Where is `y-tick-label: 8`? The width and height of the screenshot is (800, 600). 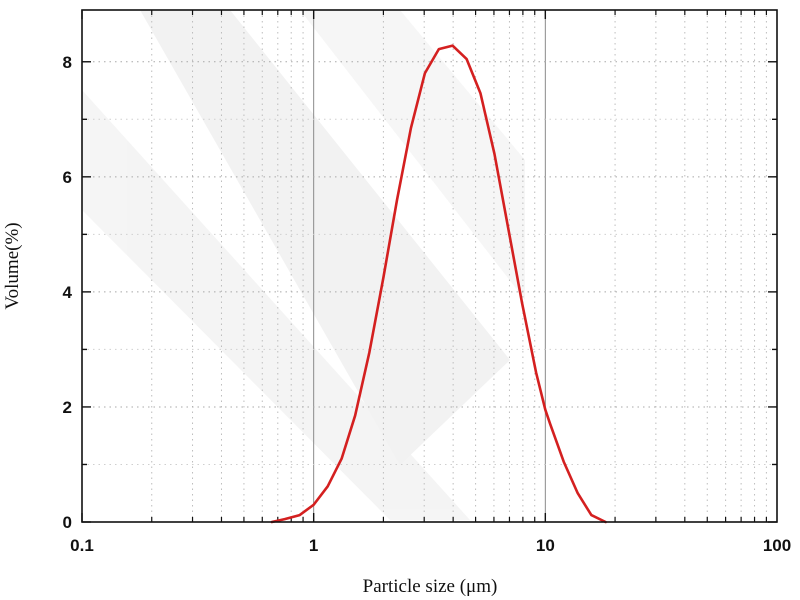 y-tick-label: 8 is located at coordinates (67, 62).